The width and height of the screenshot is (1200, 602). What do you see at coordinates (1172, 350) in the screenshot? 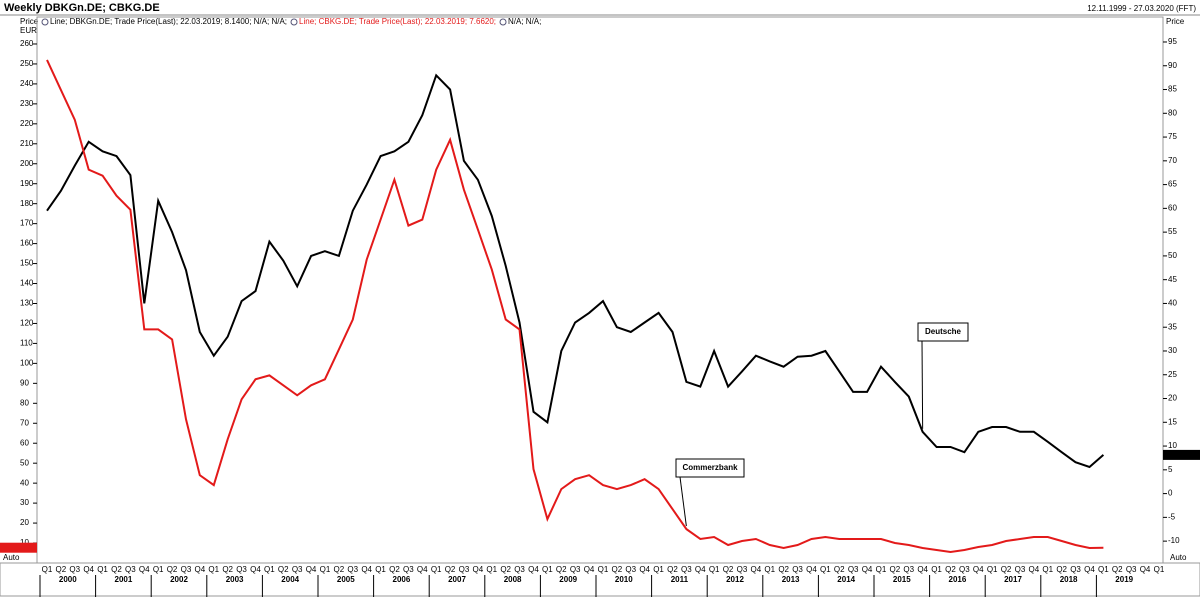
I see `y2-tick-label: 30` at bounding box center [1172, 350].